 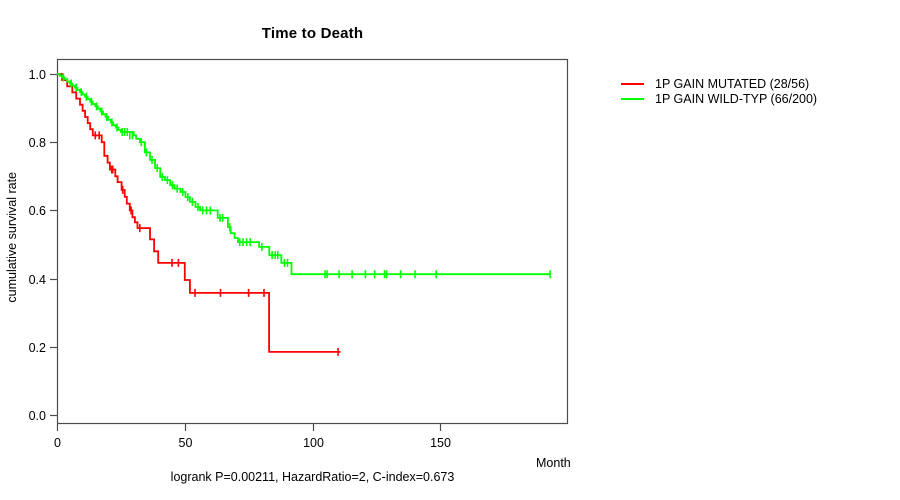 I want to click on legend-label: 1P GAIN WILD-TYP (66/200), so click(x=736, y=98).